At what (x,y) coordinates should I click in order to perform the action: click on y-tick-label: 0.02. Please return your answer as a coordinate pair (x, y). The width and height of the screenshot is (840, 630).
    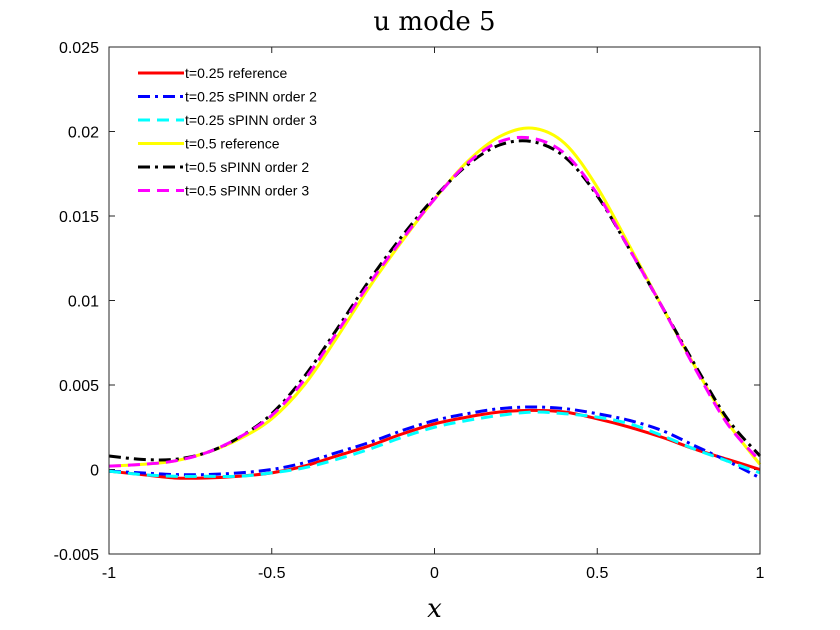
    Looking at the image, I should click on (83, 133).